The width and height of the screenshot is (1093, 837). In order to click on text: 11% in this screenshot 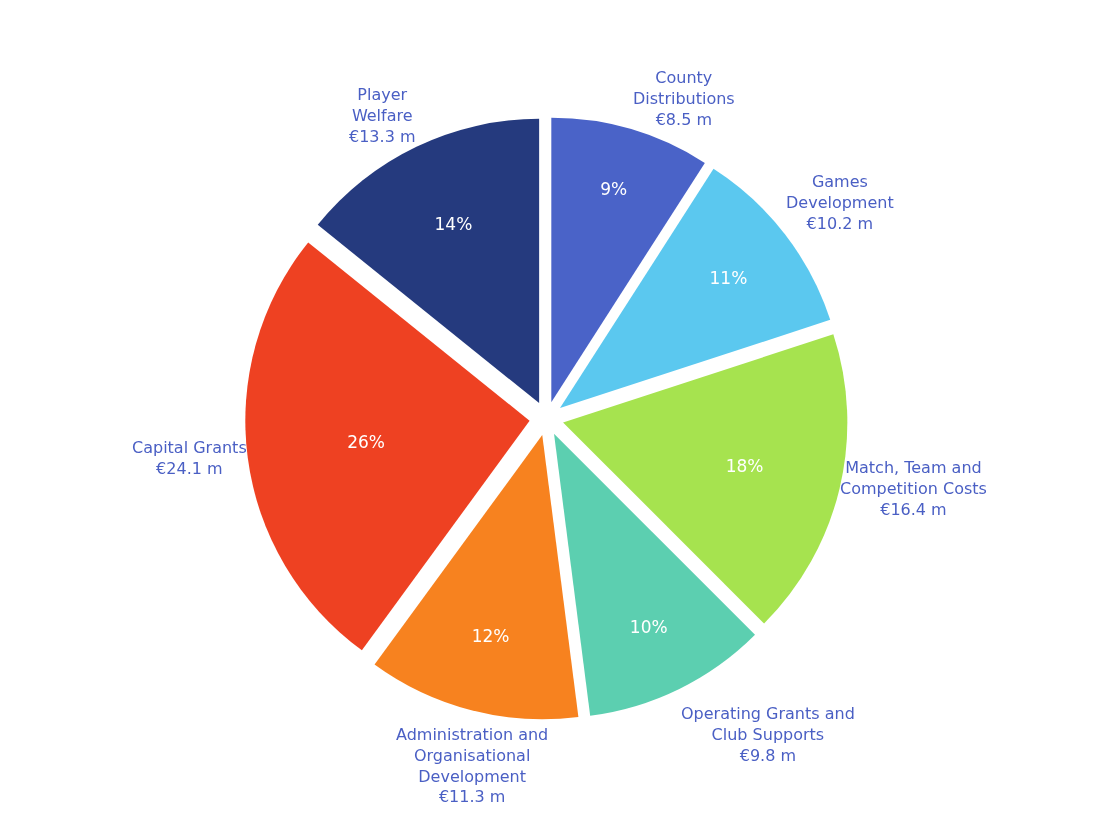, I will do `click(728, 277)`.